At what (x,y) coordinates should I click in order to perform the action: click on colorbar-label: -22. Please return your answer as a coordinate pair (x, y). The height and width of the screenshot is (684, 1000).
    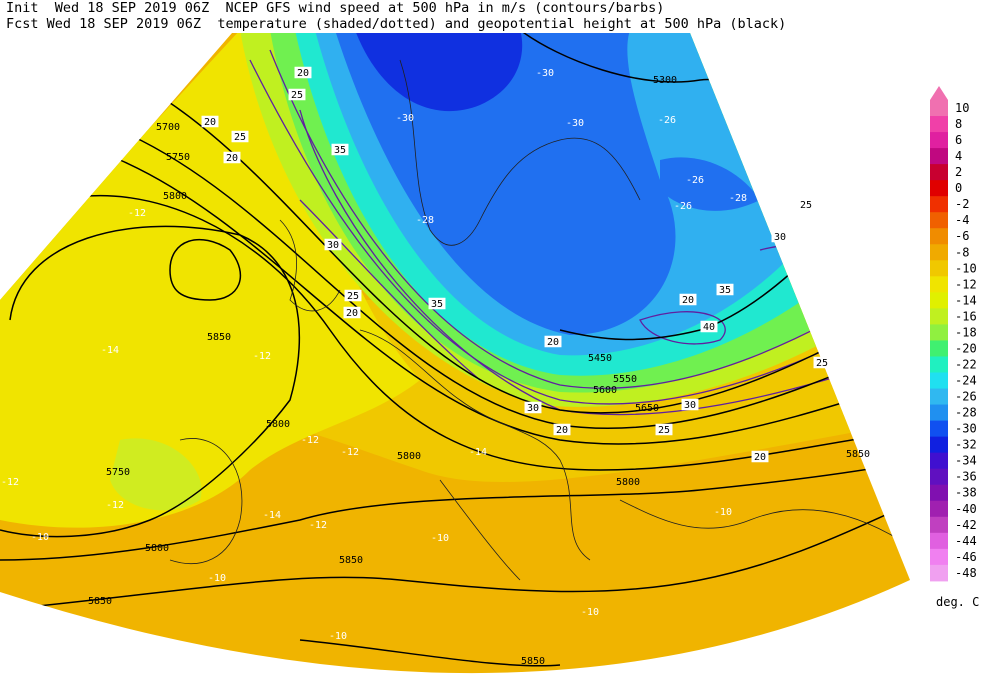
    Looking at the image, I should click on (966, 364).